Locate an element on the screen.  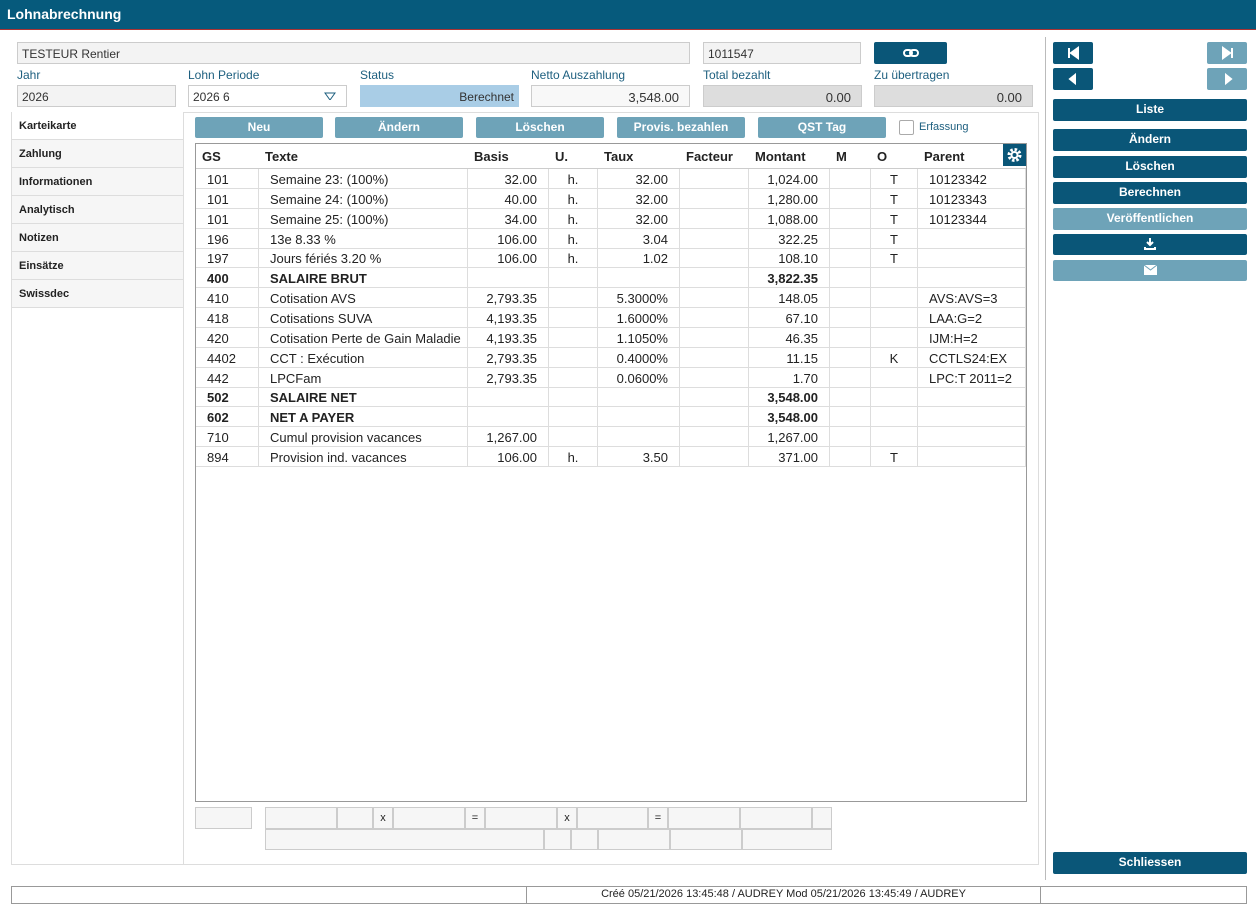
field-value: 2026 is located at coordinates (96, 96).